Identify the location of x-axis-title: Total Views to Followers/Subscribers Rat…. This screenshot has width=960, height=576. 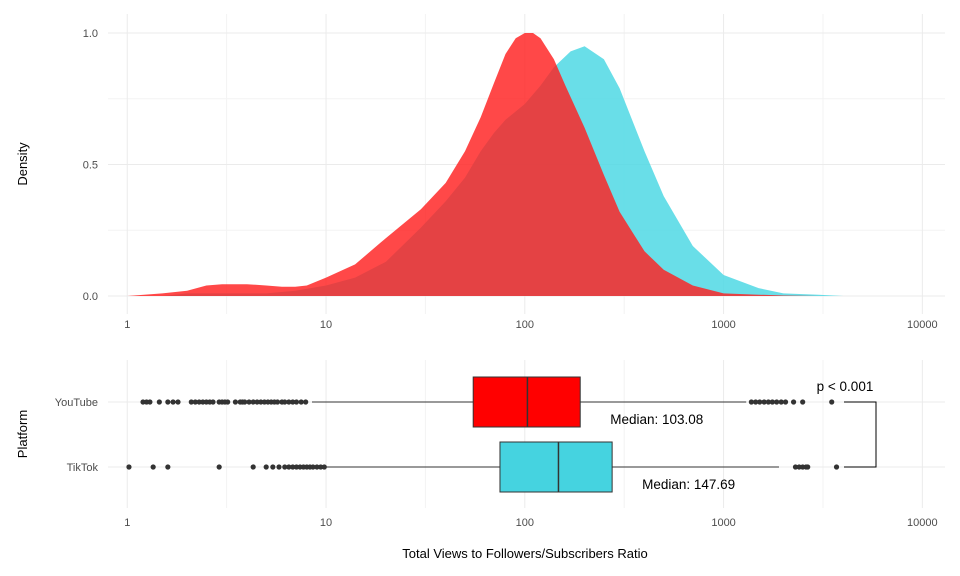
(524, 553).